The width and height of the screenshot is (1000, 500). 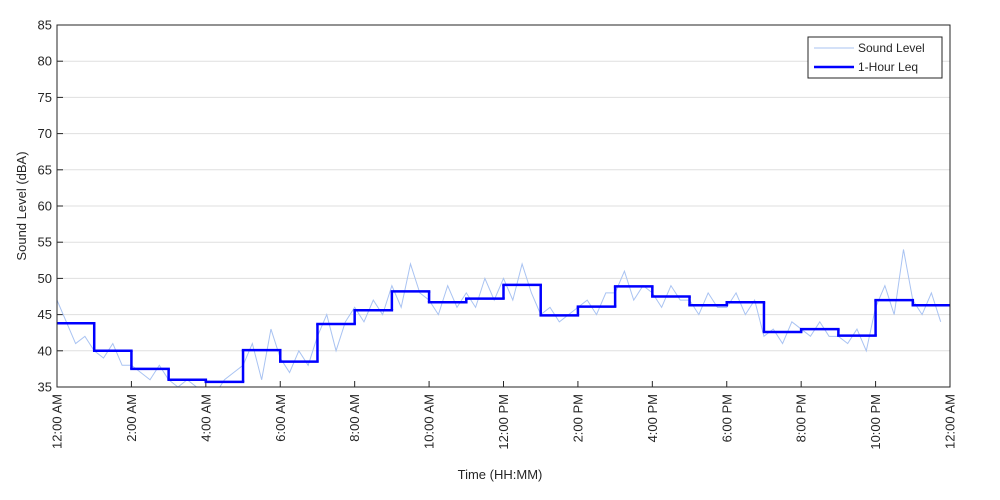 I want to click on y-tick-label: 60, so click(x=45, y=206).